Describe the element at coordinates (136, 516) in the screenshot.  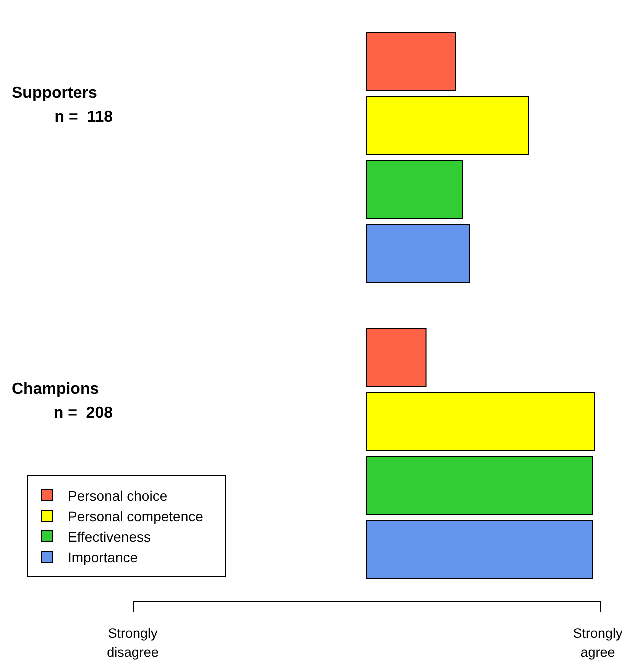
I see `legend-label: Personal competence` at that location.